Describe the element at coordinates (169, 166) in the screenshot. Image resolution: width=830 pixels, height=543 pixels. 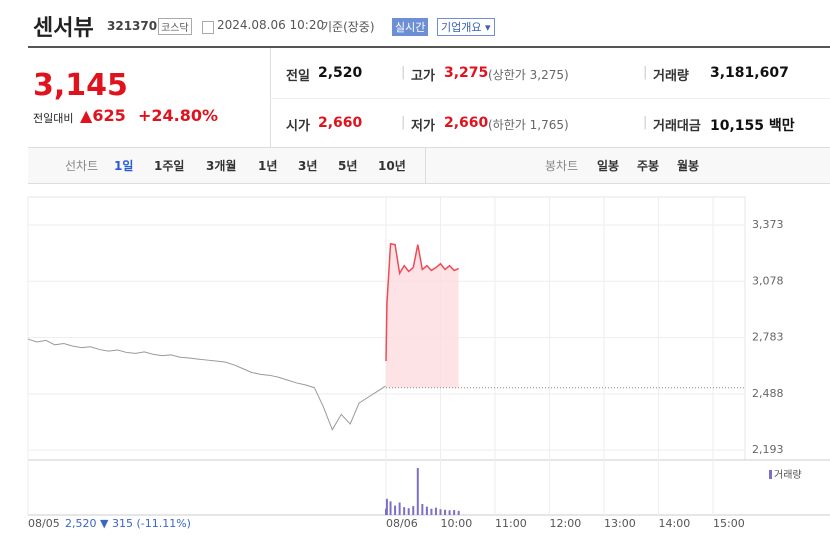
I see `period-tab: 1주일` at that location.